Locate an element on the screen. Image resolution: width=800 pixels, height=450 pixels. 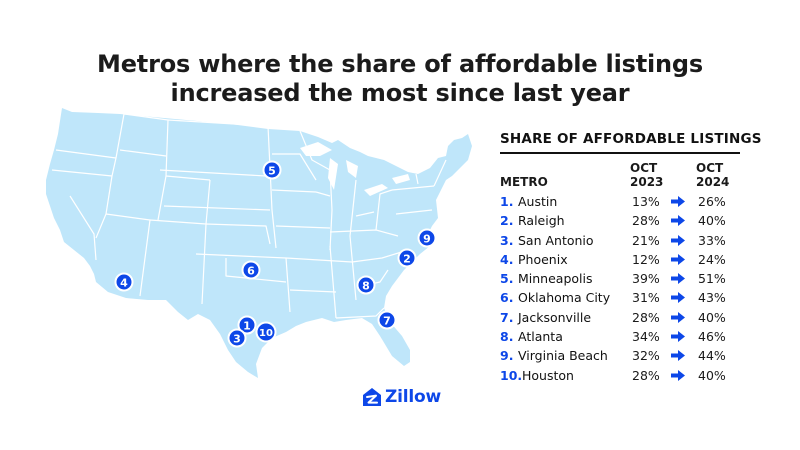
table-heading: SHARE OF AFFORDABLE LISTINGS is located at coordinates (631, 142).